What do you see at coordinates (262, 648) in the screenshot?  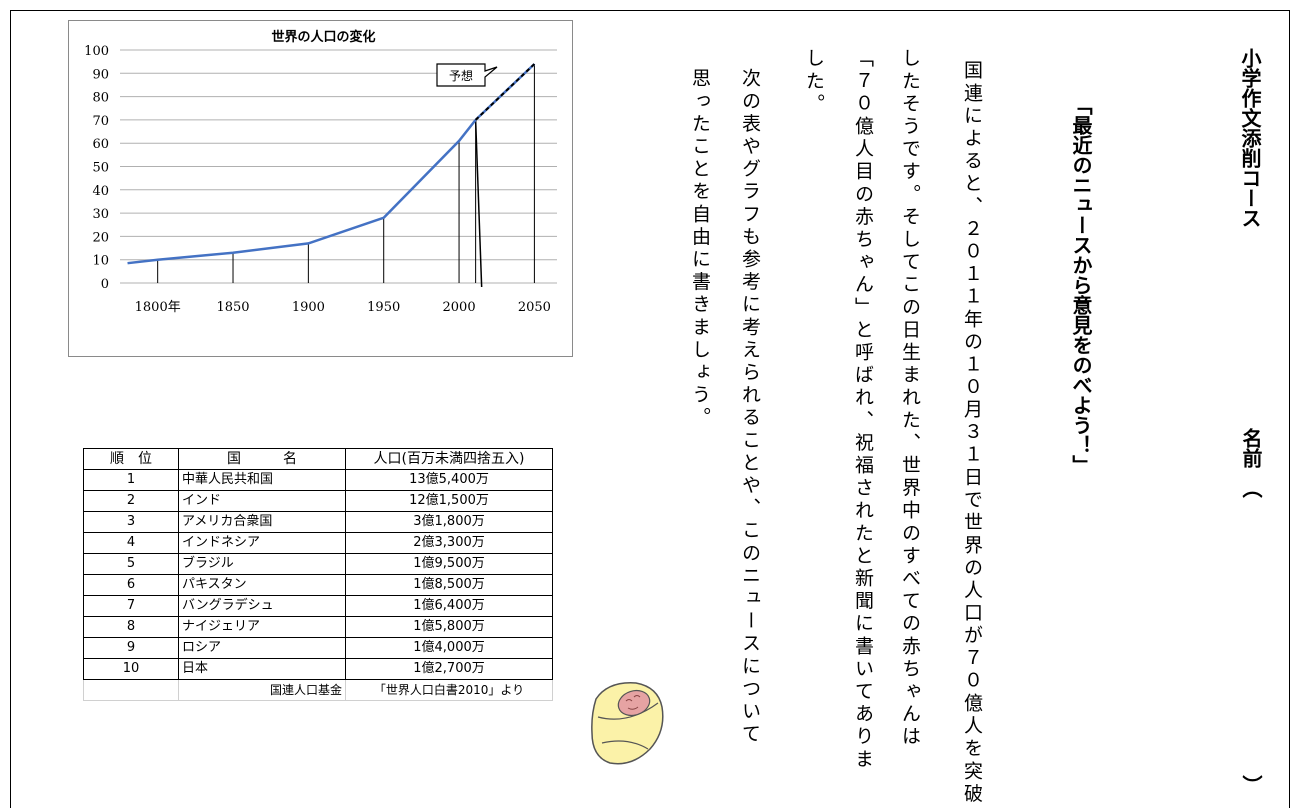 I see `country-cell: ロシア` at bounding box center [262, 648].